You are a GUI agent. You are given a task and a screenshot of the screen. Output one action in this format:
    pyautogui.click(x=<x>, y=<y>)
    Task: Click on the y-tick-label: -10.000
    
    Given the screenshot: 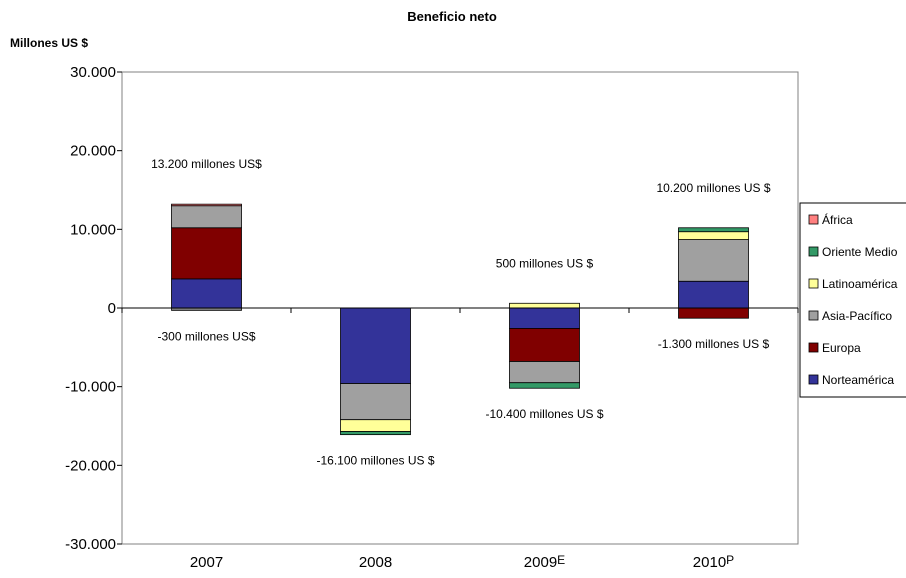 What is the action you would take?
    pyautogui.click(x=90, y=387)
    